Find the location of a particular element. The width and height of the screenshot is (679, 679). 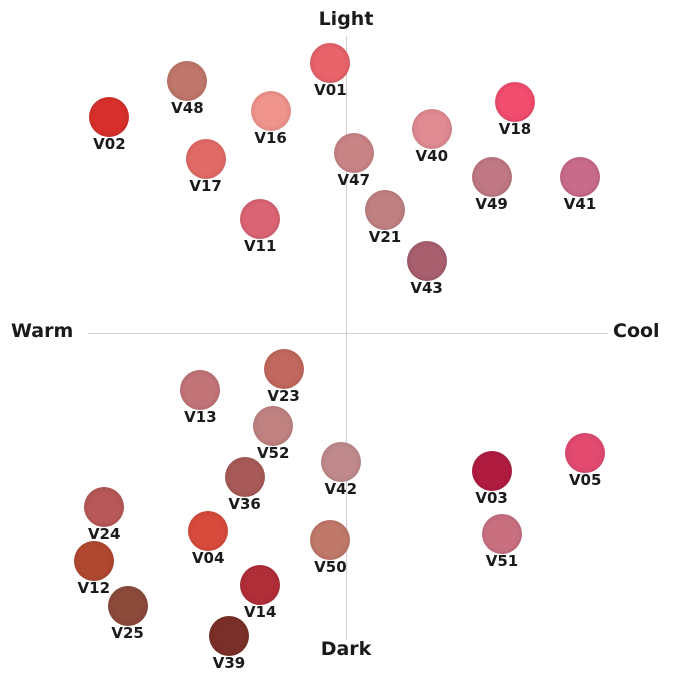

swatch-v18 is located at coordinates (515, 102).